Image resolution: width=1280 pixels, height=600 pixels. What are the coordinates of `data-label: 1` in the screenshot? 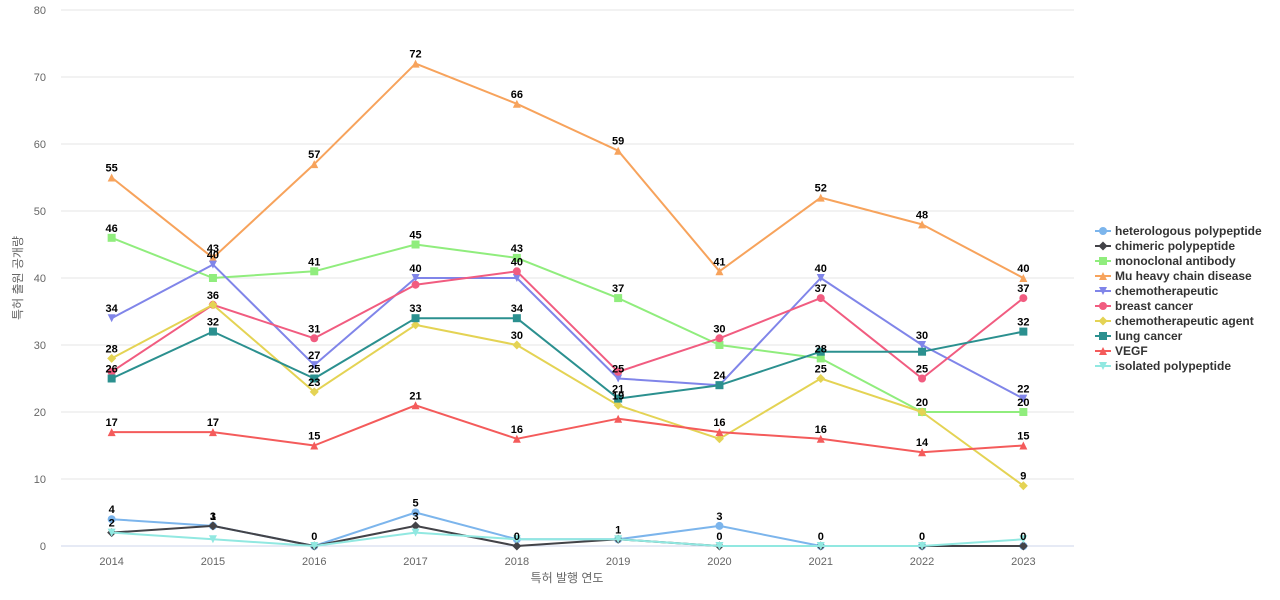 It's located at (618, 530).